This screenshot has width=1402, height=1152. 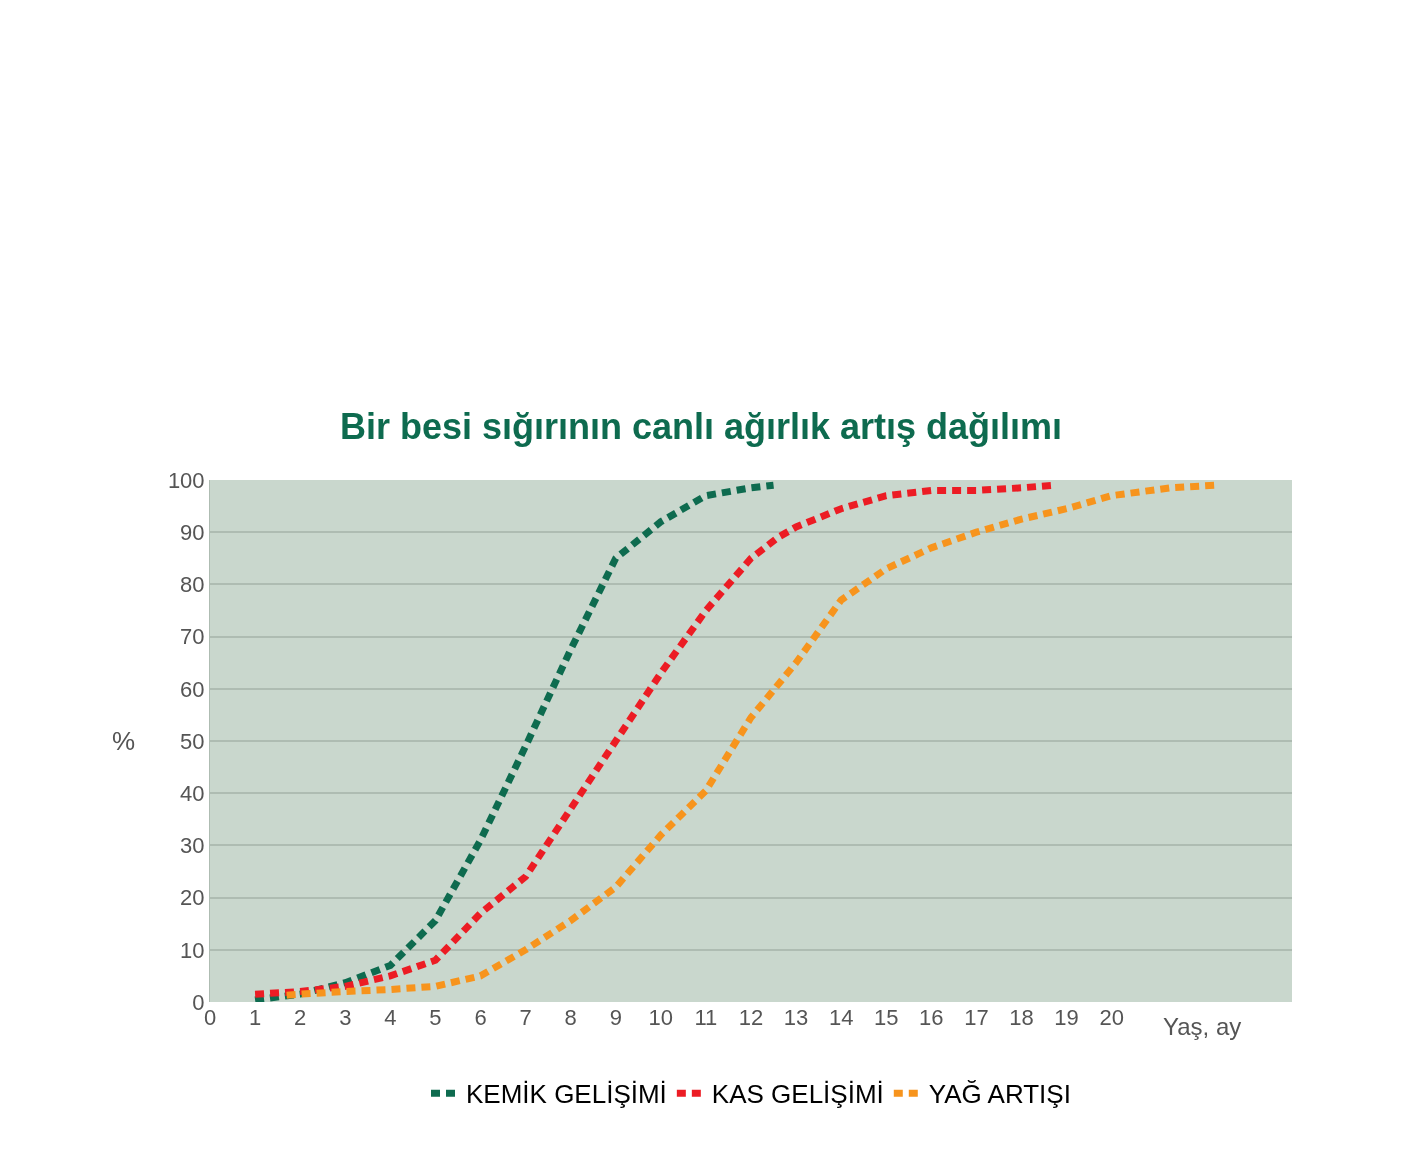 What do you see at coordinates (566, 1094) in the screenshot?
I see `legend-label: KEMİK GELİŞİMİ` at bounding box center [566, 1094].